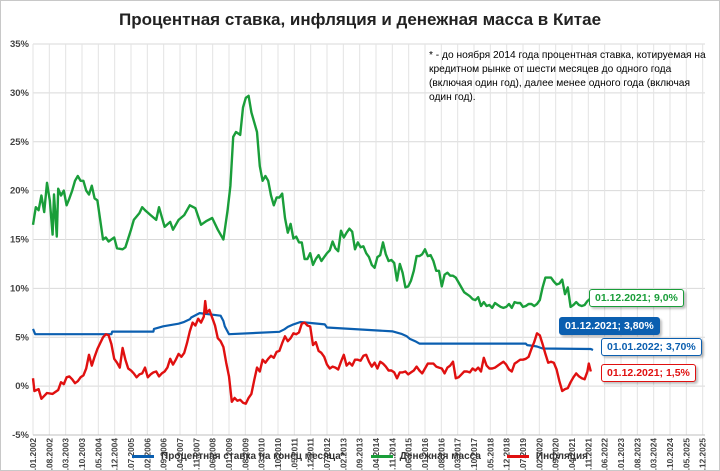 This screenshot has width=720, height=471. Describe the element at coordinates (605, 454) in the screenshot. I see `x-tick-label: 01.06.2022` at that location.